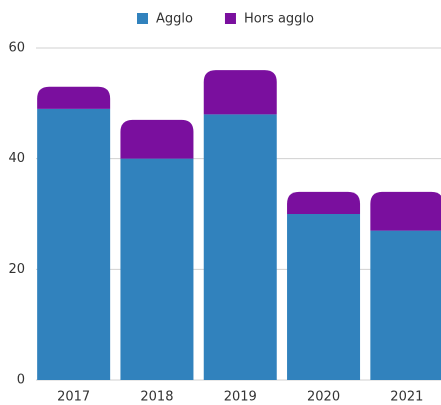 This screenshot has height=405, width=441. I want to click on x-tick-label: 2017, so click(73, 397).